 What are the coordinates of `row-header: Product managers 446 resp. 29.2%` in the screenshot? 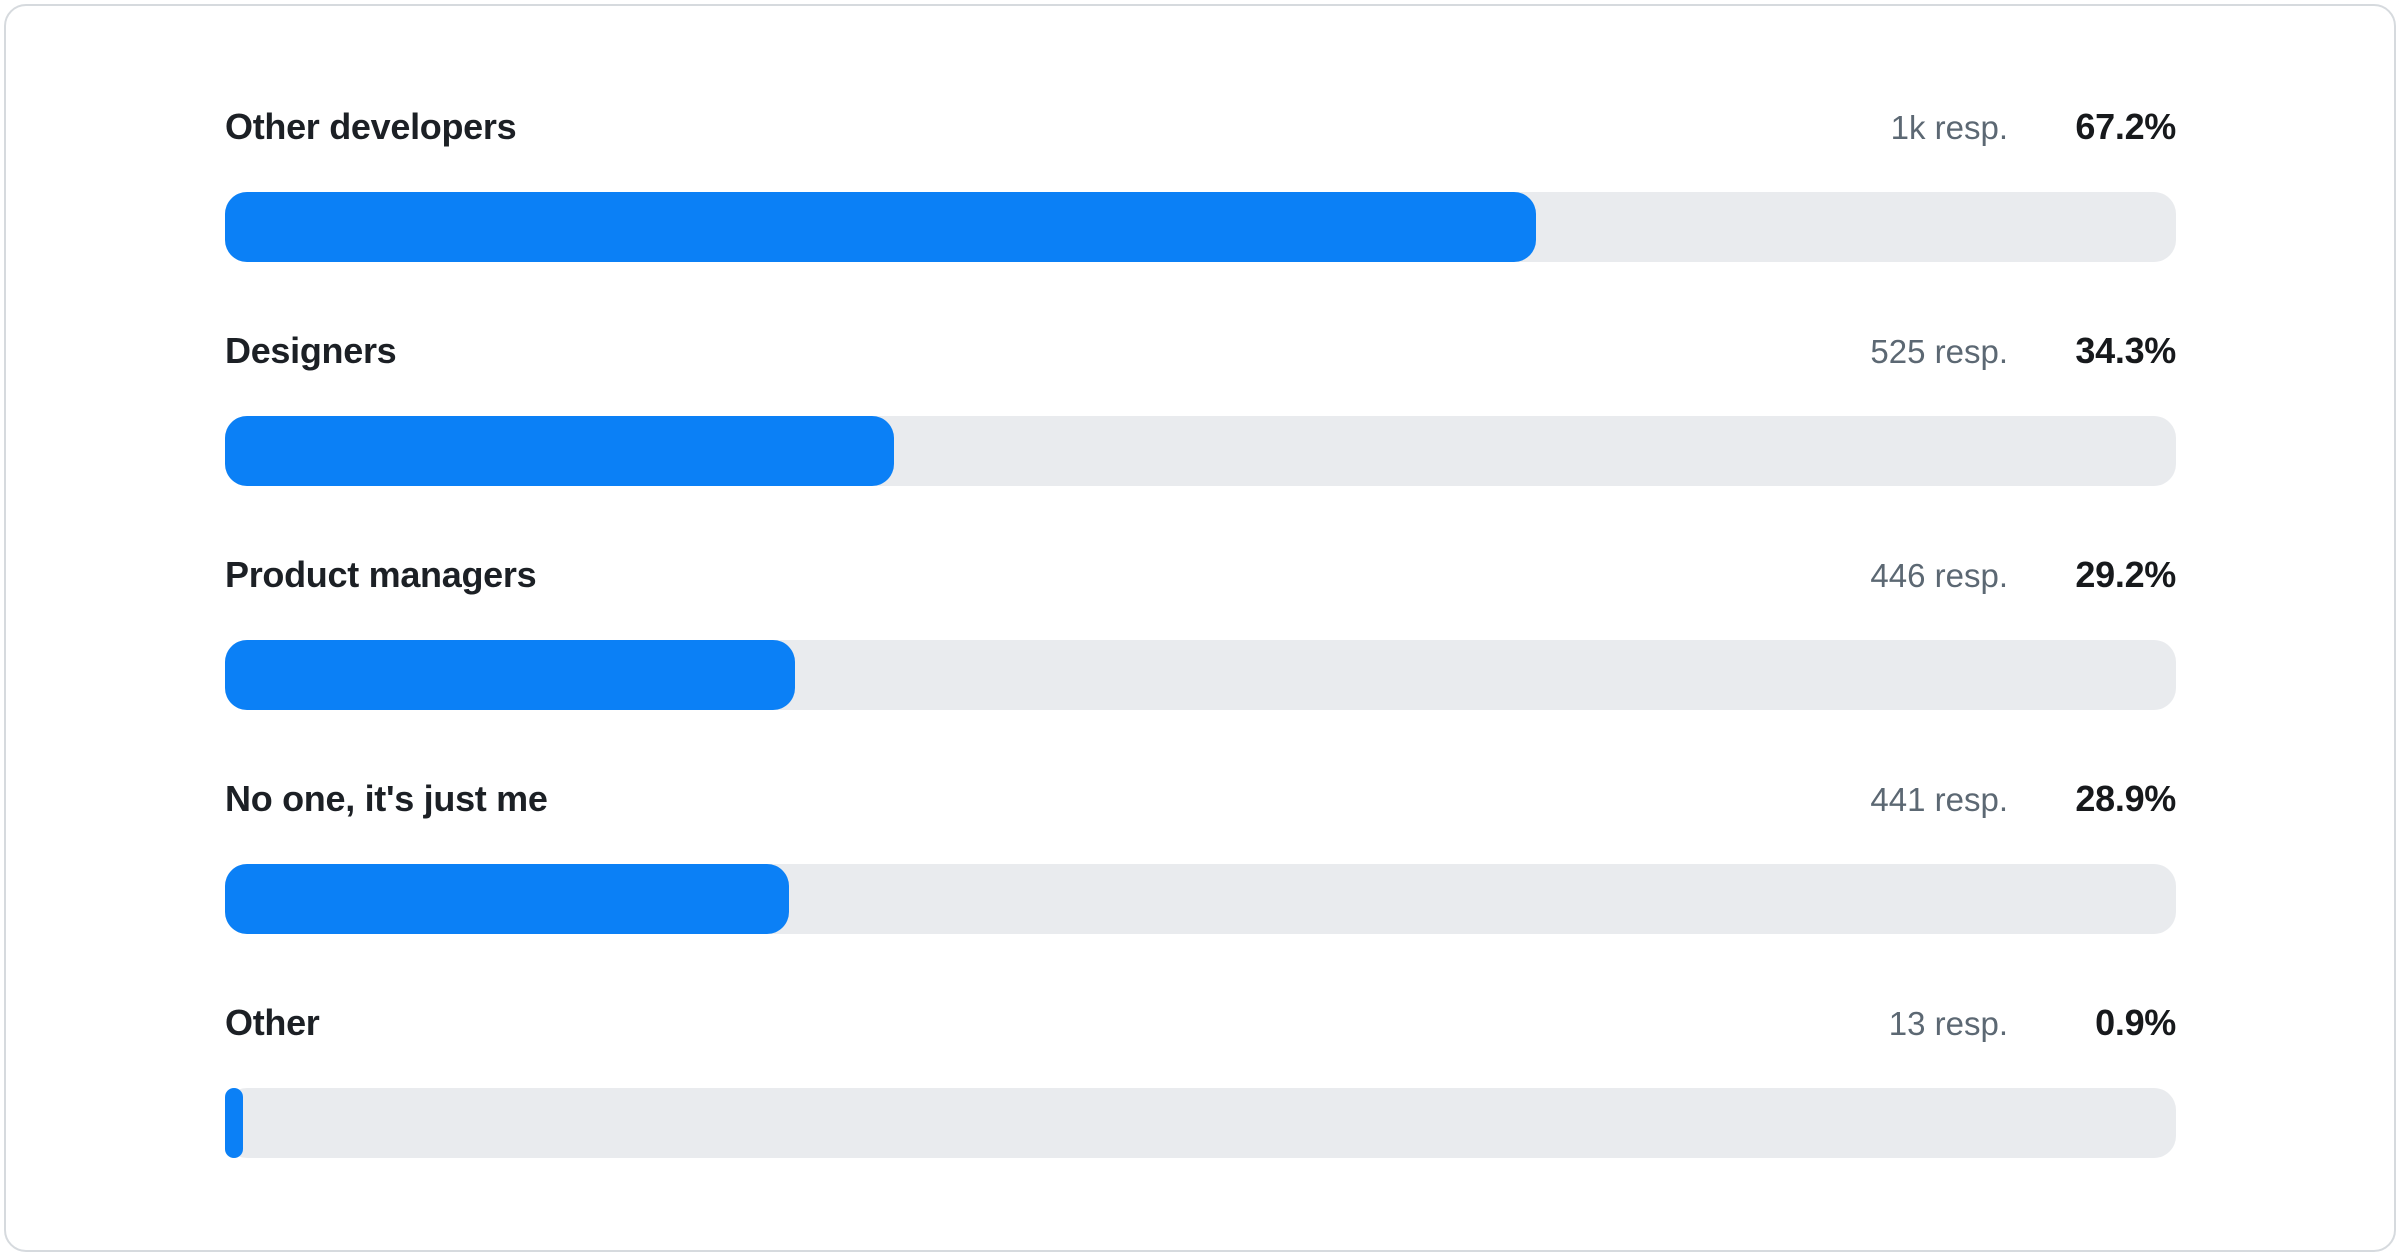 It's located at (1200, 576).